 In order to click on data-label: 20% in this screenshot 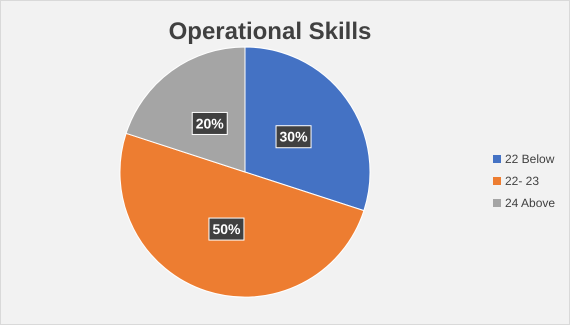, I will do `click(210, 123)`.